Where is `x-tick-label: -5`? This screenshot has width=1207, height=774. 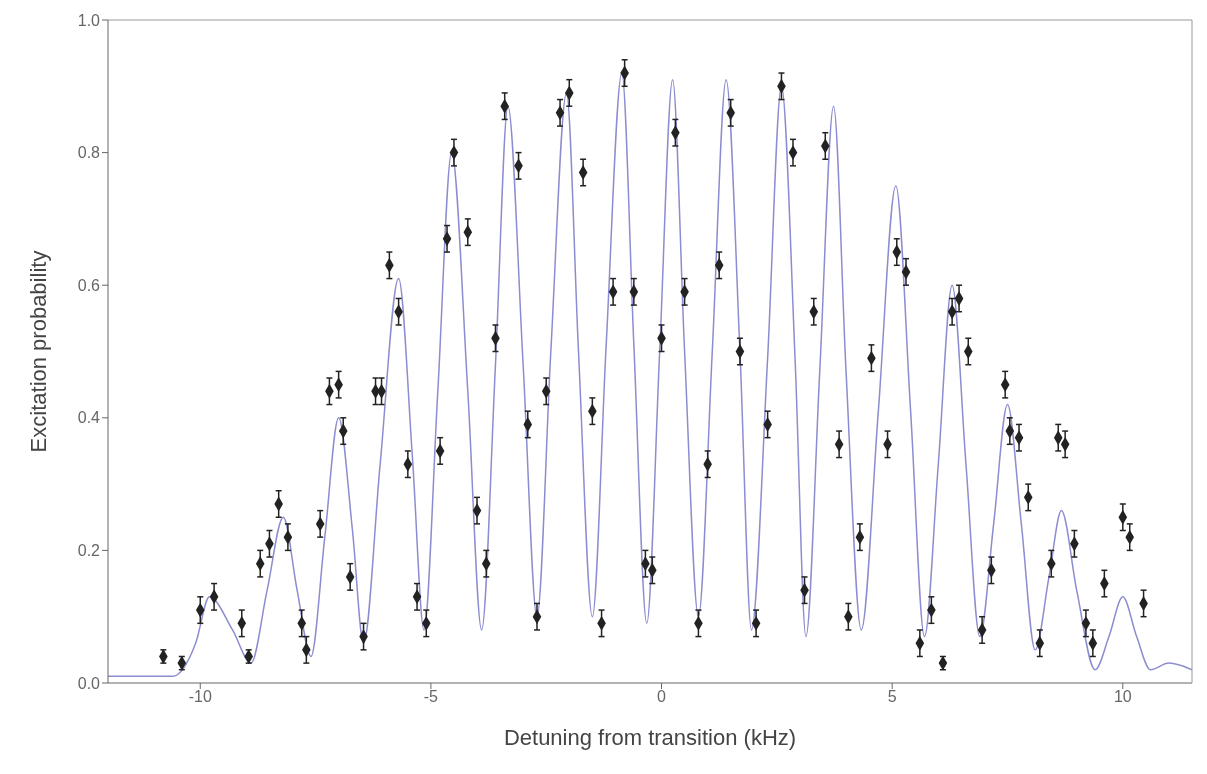
x-tick-label: -5 is located at coordinates (431, 697).